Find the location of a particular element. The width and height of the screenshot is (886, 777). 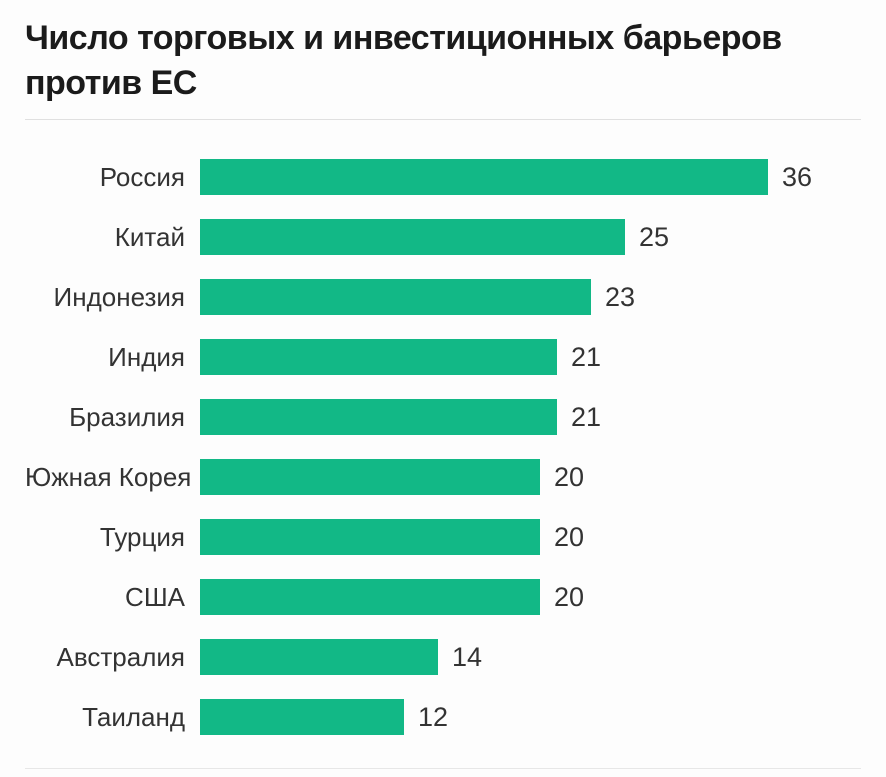

bar-row: Китай 25 is located at coordinates (443, 237).